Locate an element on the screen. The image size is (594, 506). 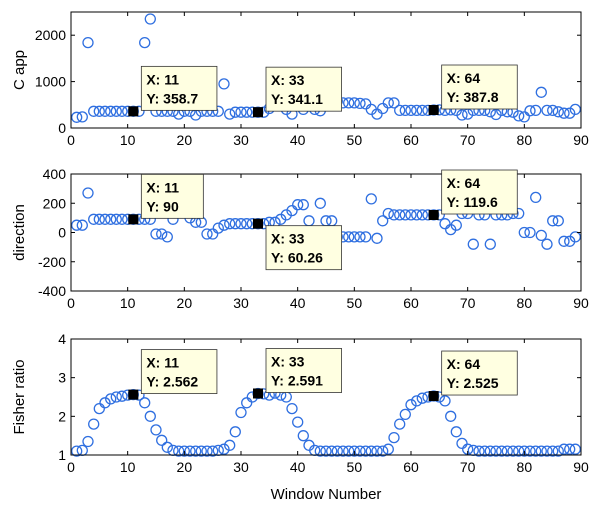
datatip-y-text: Y: 119.6 is located at coordinates (472, 202).